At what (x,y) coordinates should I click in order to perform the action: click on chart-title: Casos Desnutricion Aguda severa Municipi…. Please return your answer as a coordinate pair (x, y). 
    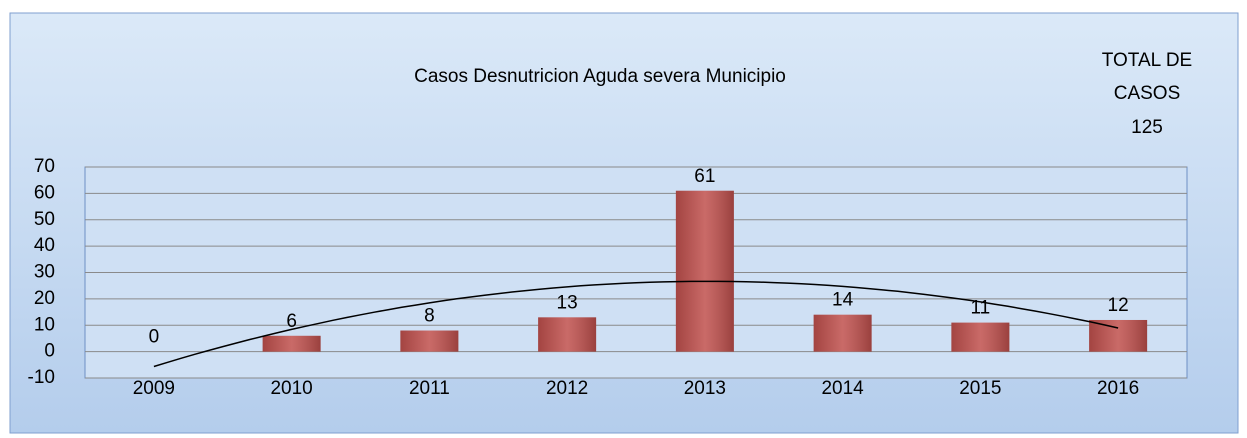
    Looking at the image, I should click on (600, 76).